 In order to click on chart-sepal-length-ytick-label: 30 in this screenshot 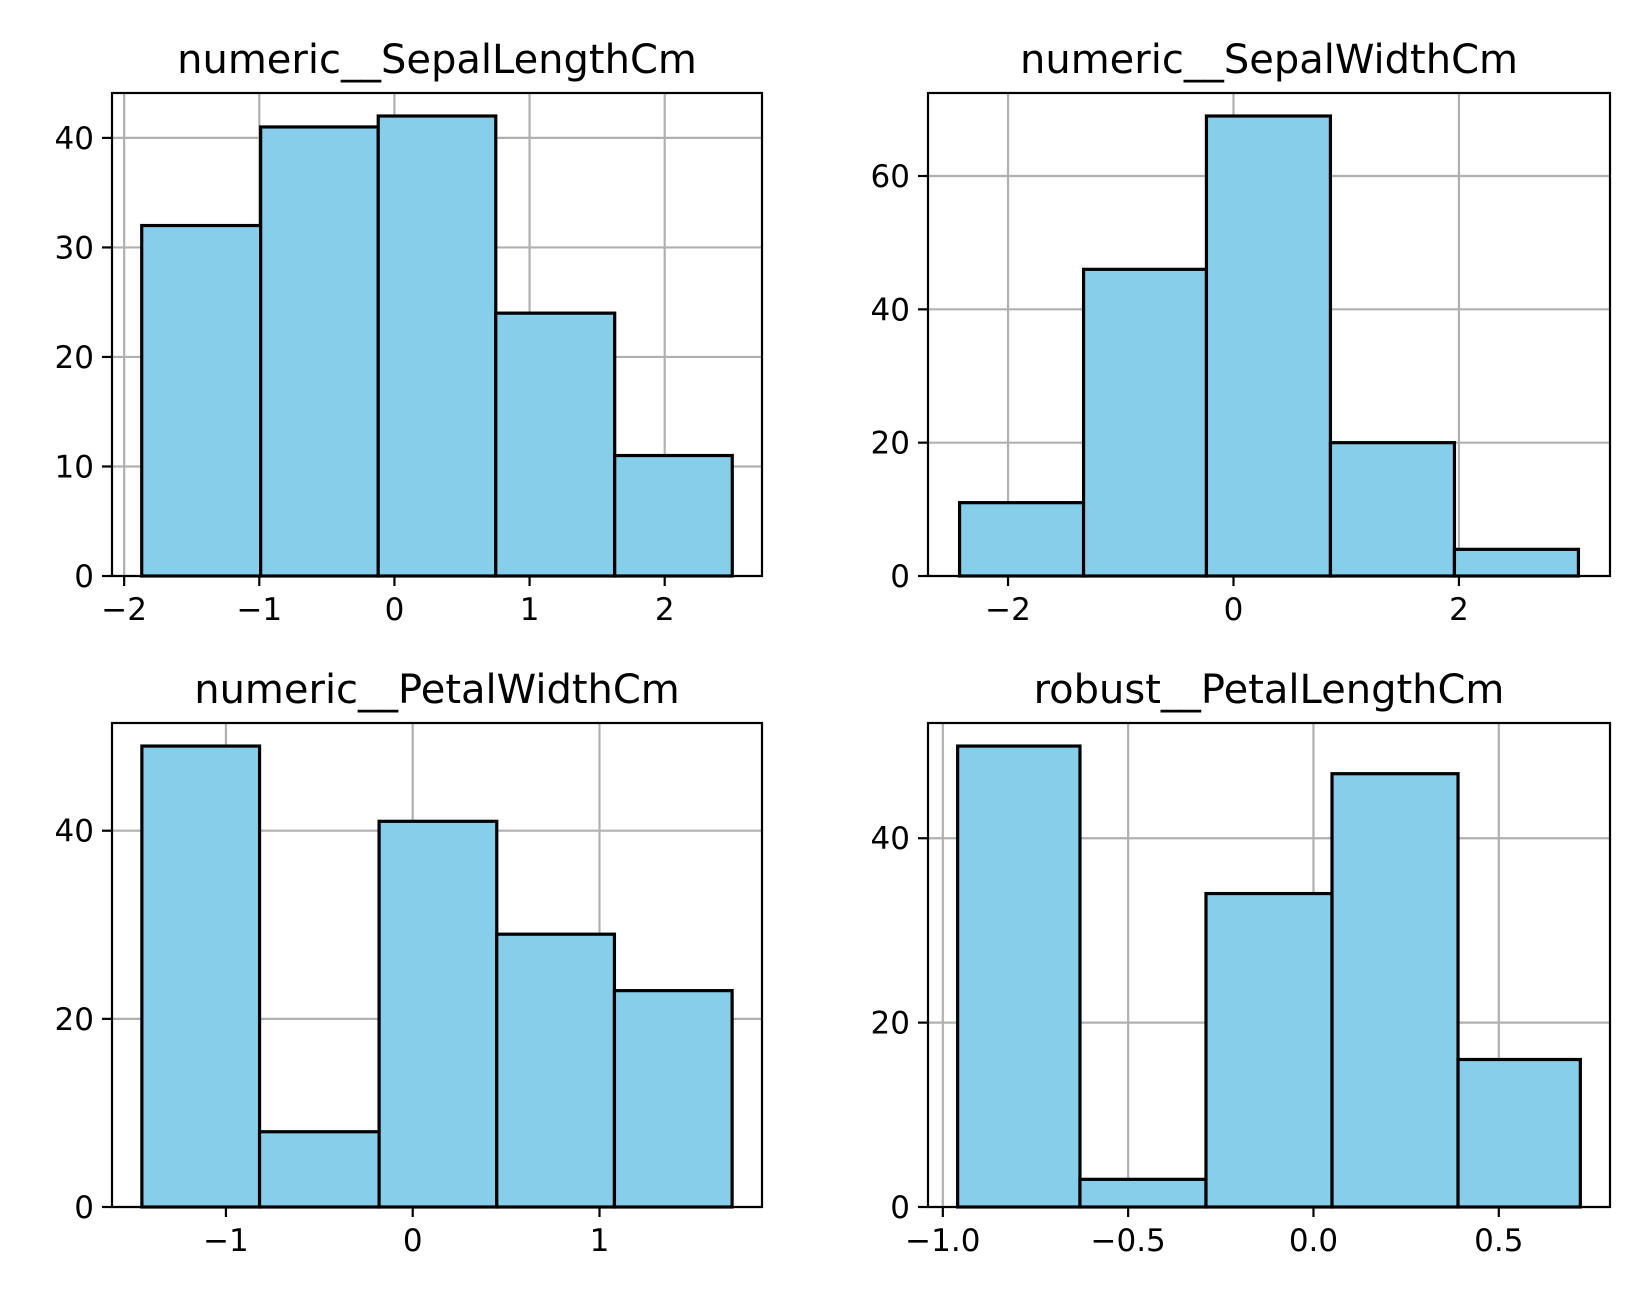, I will do `click(74, 248)`.